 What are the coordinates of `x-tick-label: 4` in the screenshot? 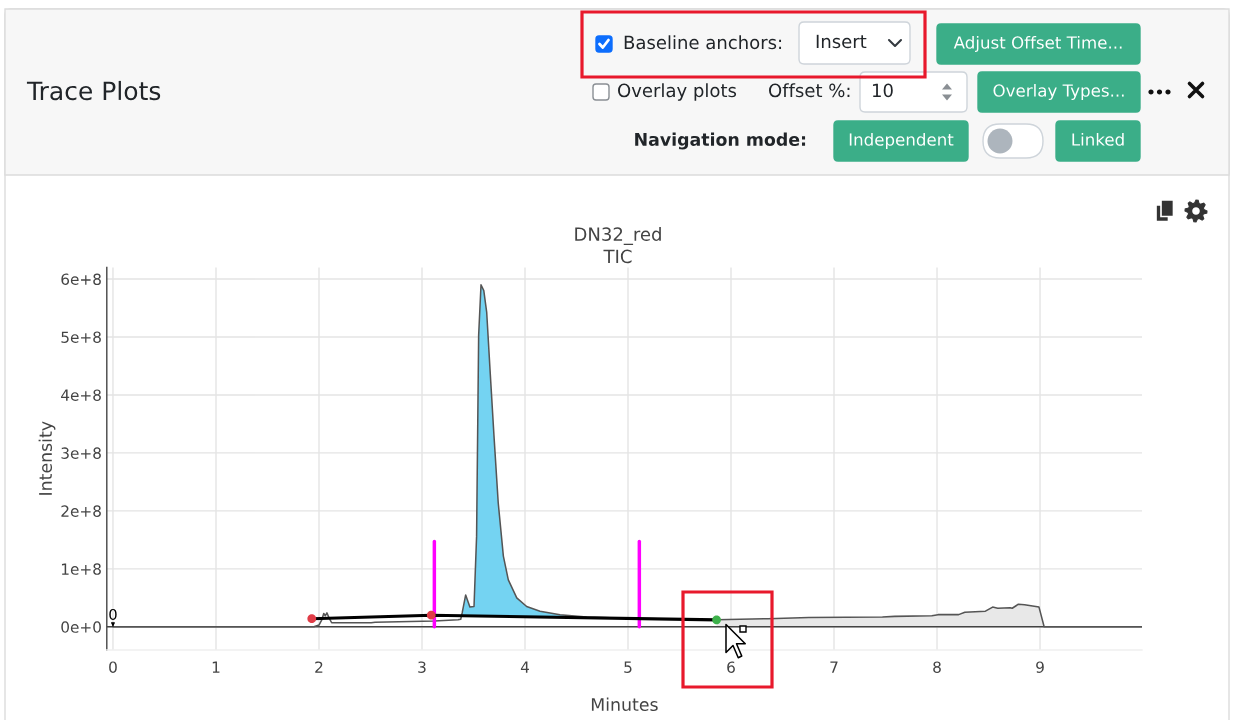 It's located at (524, 667).